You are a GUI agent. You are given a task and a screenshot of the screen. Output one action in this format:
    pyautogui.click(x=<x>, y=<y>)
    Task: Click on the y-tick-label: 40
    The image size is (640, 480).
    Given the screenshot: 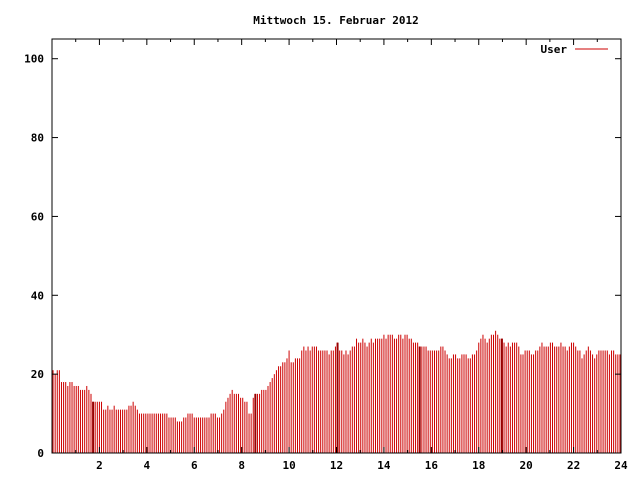 What is the action you would take?
    pyautogui.click(x=37, y=295)
    